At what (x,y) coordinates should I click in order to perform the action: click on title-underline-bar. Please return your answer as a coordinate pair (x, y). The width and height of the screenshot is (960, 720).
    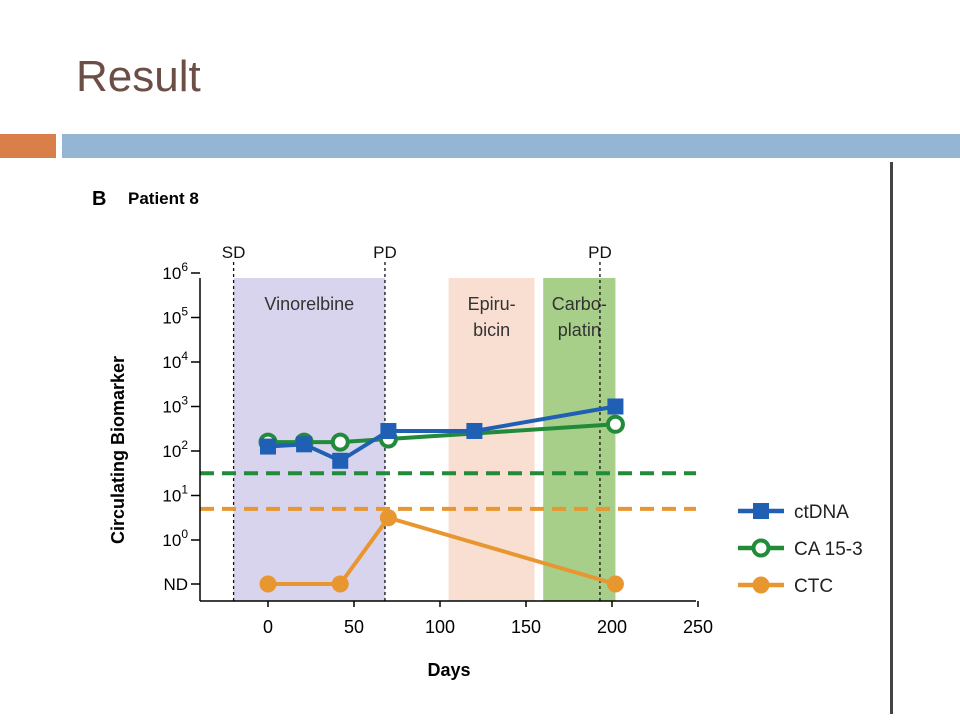
    Looking at the image, I should click on (511, 146).